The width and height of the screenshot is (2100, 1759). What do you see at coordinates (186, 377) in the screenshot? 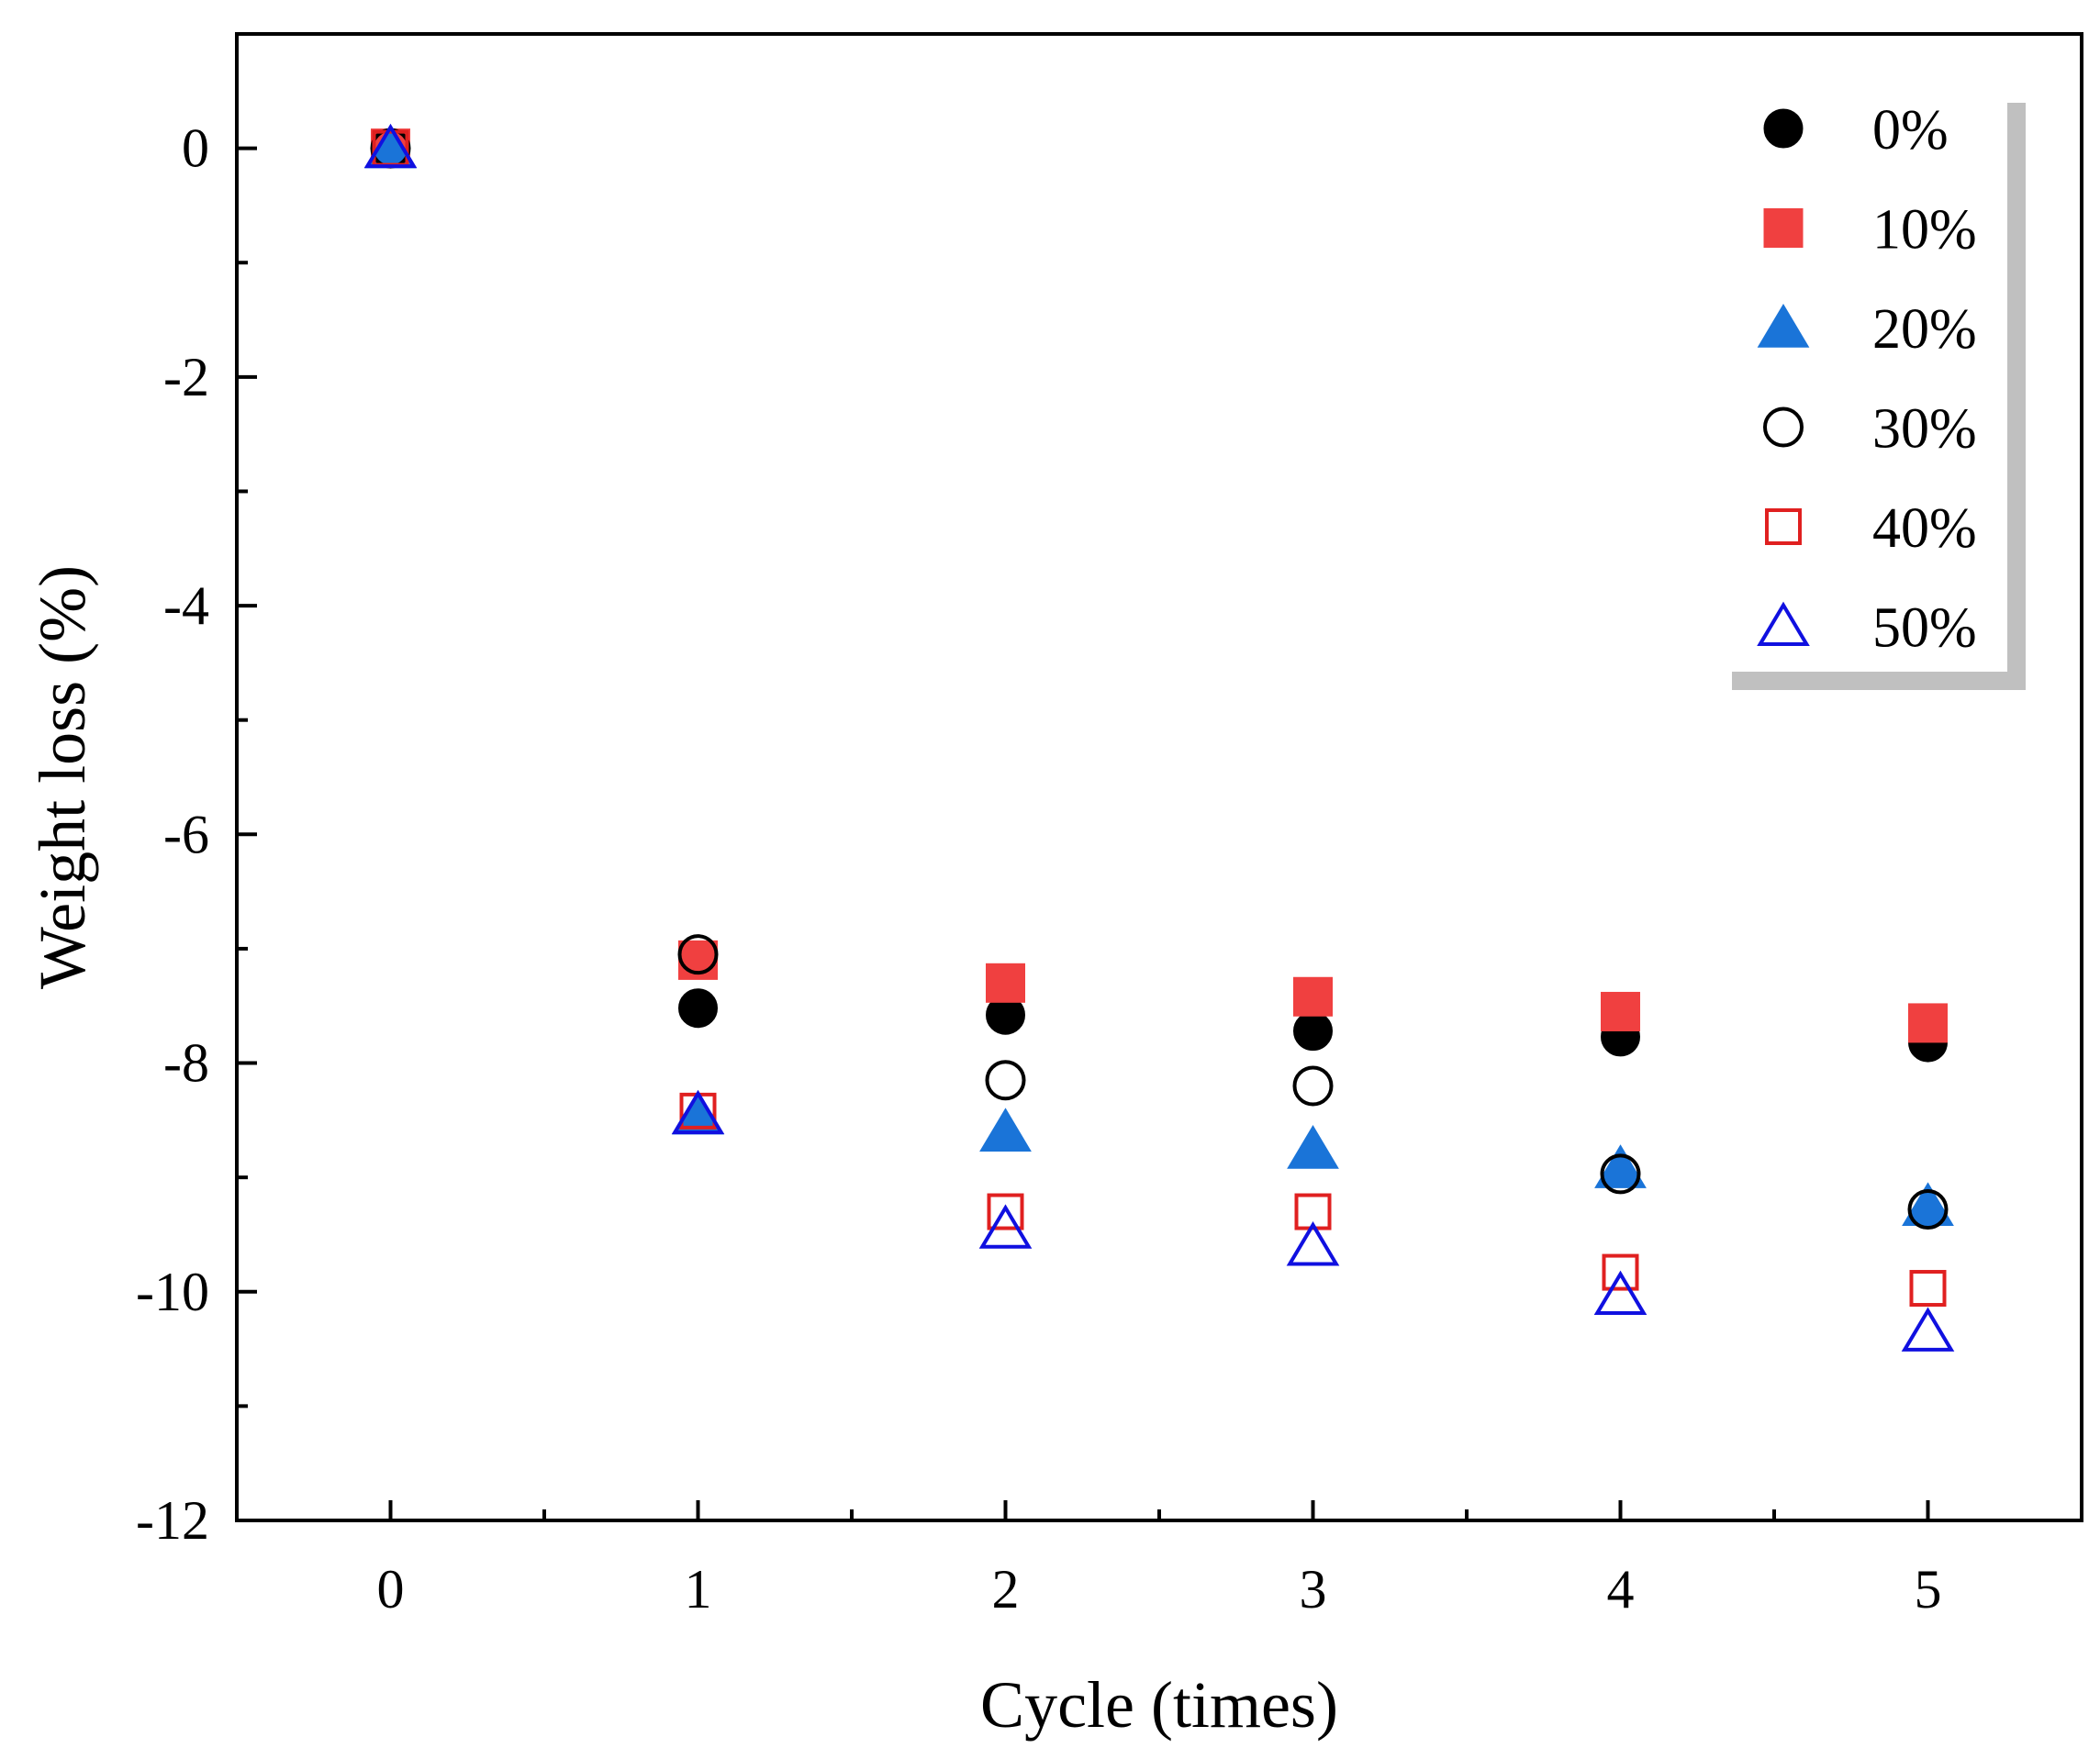
I see `y-tick-label: -2` at bounding box center [186, 377].